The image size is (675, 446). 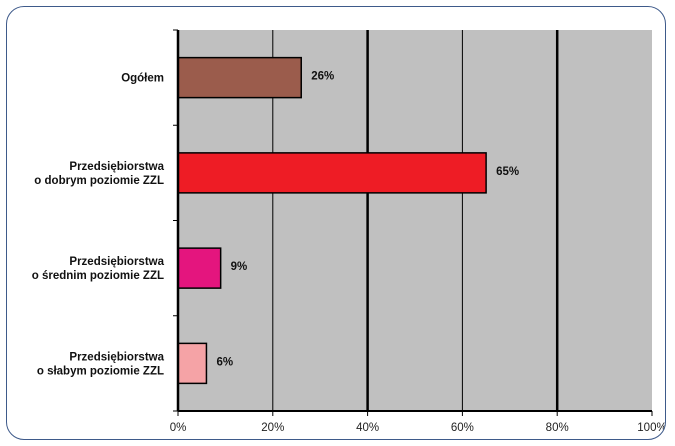 What do you see at coordinates (224, 362) in the screenshot?
I see `data-label: 6%` at bounding box center [224, 362].